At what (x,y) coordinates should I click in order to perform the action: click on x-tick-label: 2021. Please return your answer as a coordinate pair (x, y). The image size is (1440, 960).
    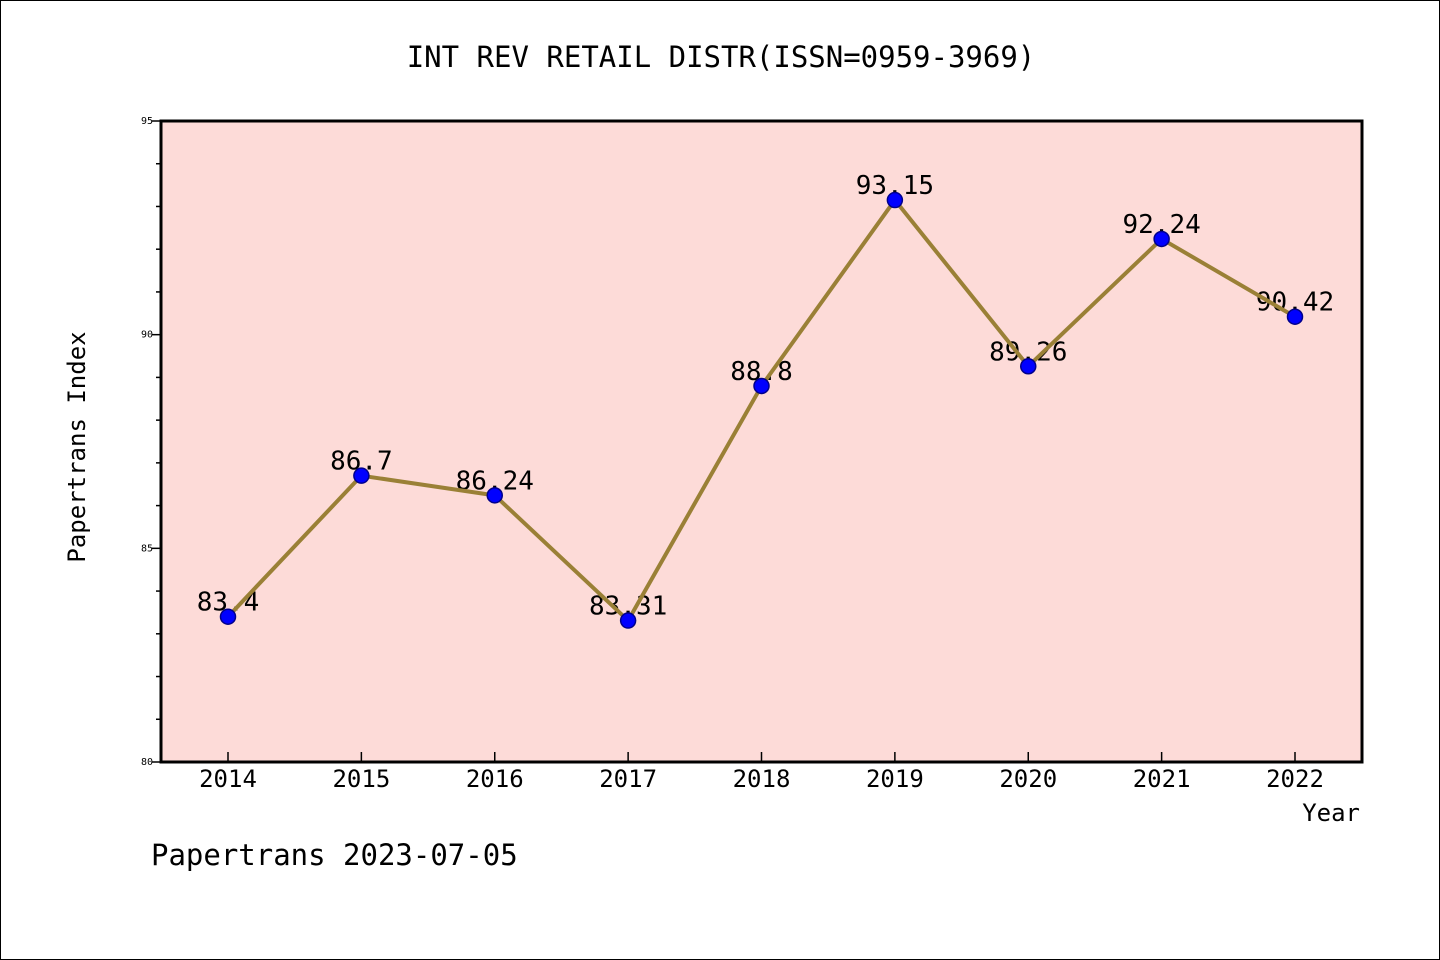
    Looking at the image, I should click on (1162, 779).